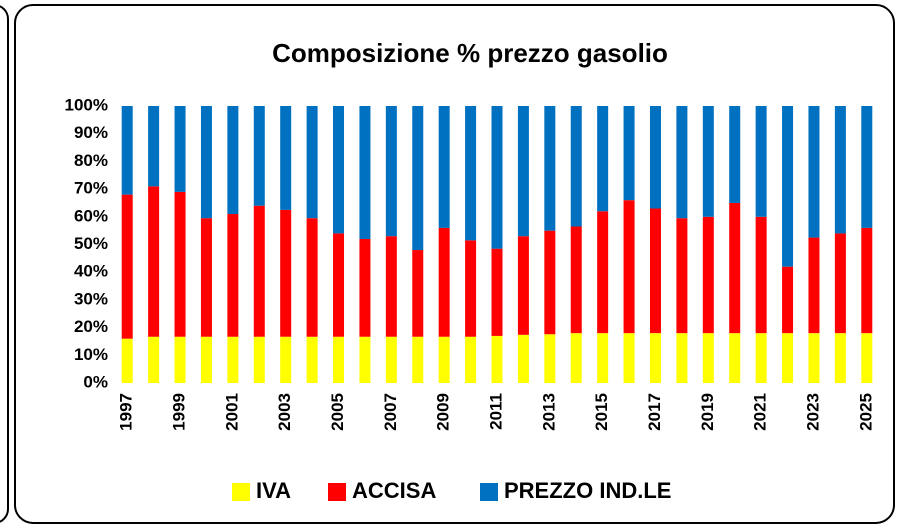 This screenshot has width=900, height=530. What do you see at coordinates (86, 104) in the screenshot?
I see `y-tick-label: 100%` at bounding box center [86, 104].